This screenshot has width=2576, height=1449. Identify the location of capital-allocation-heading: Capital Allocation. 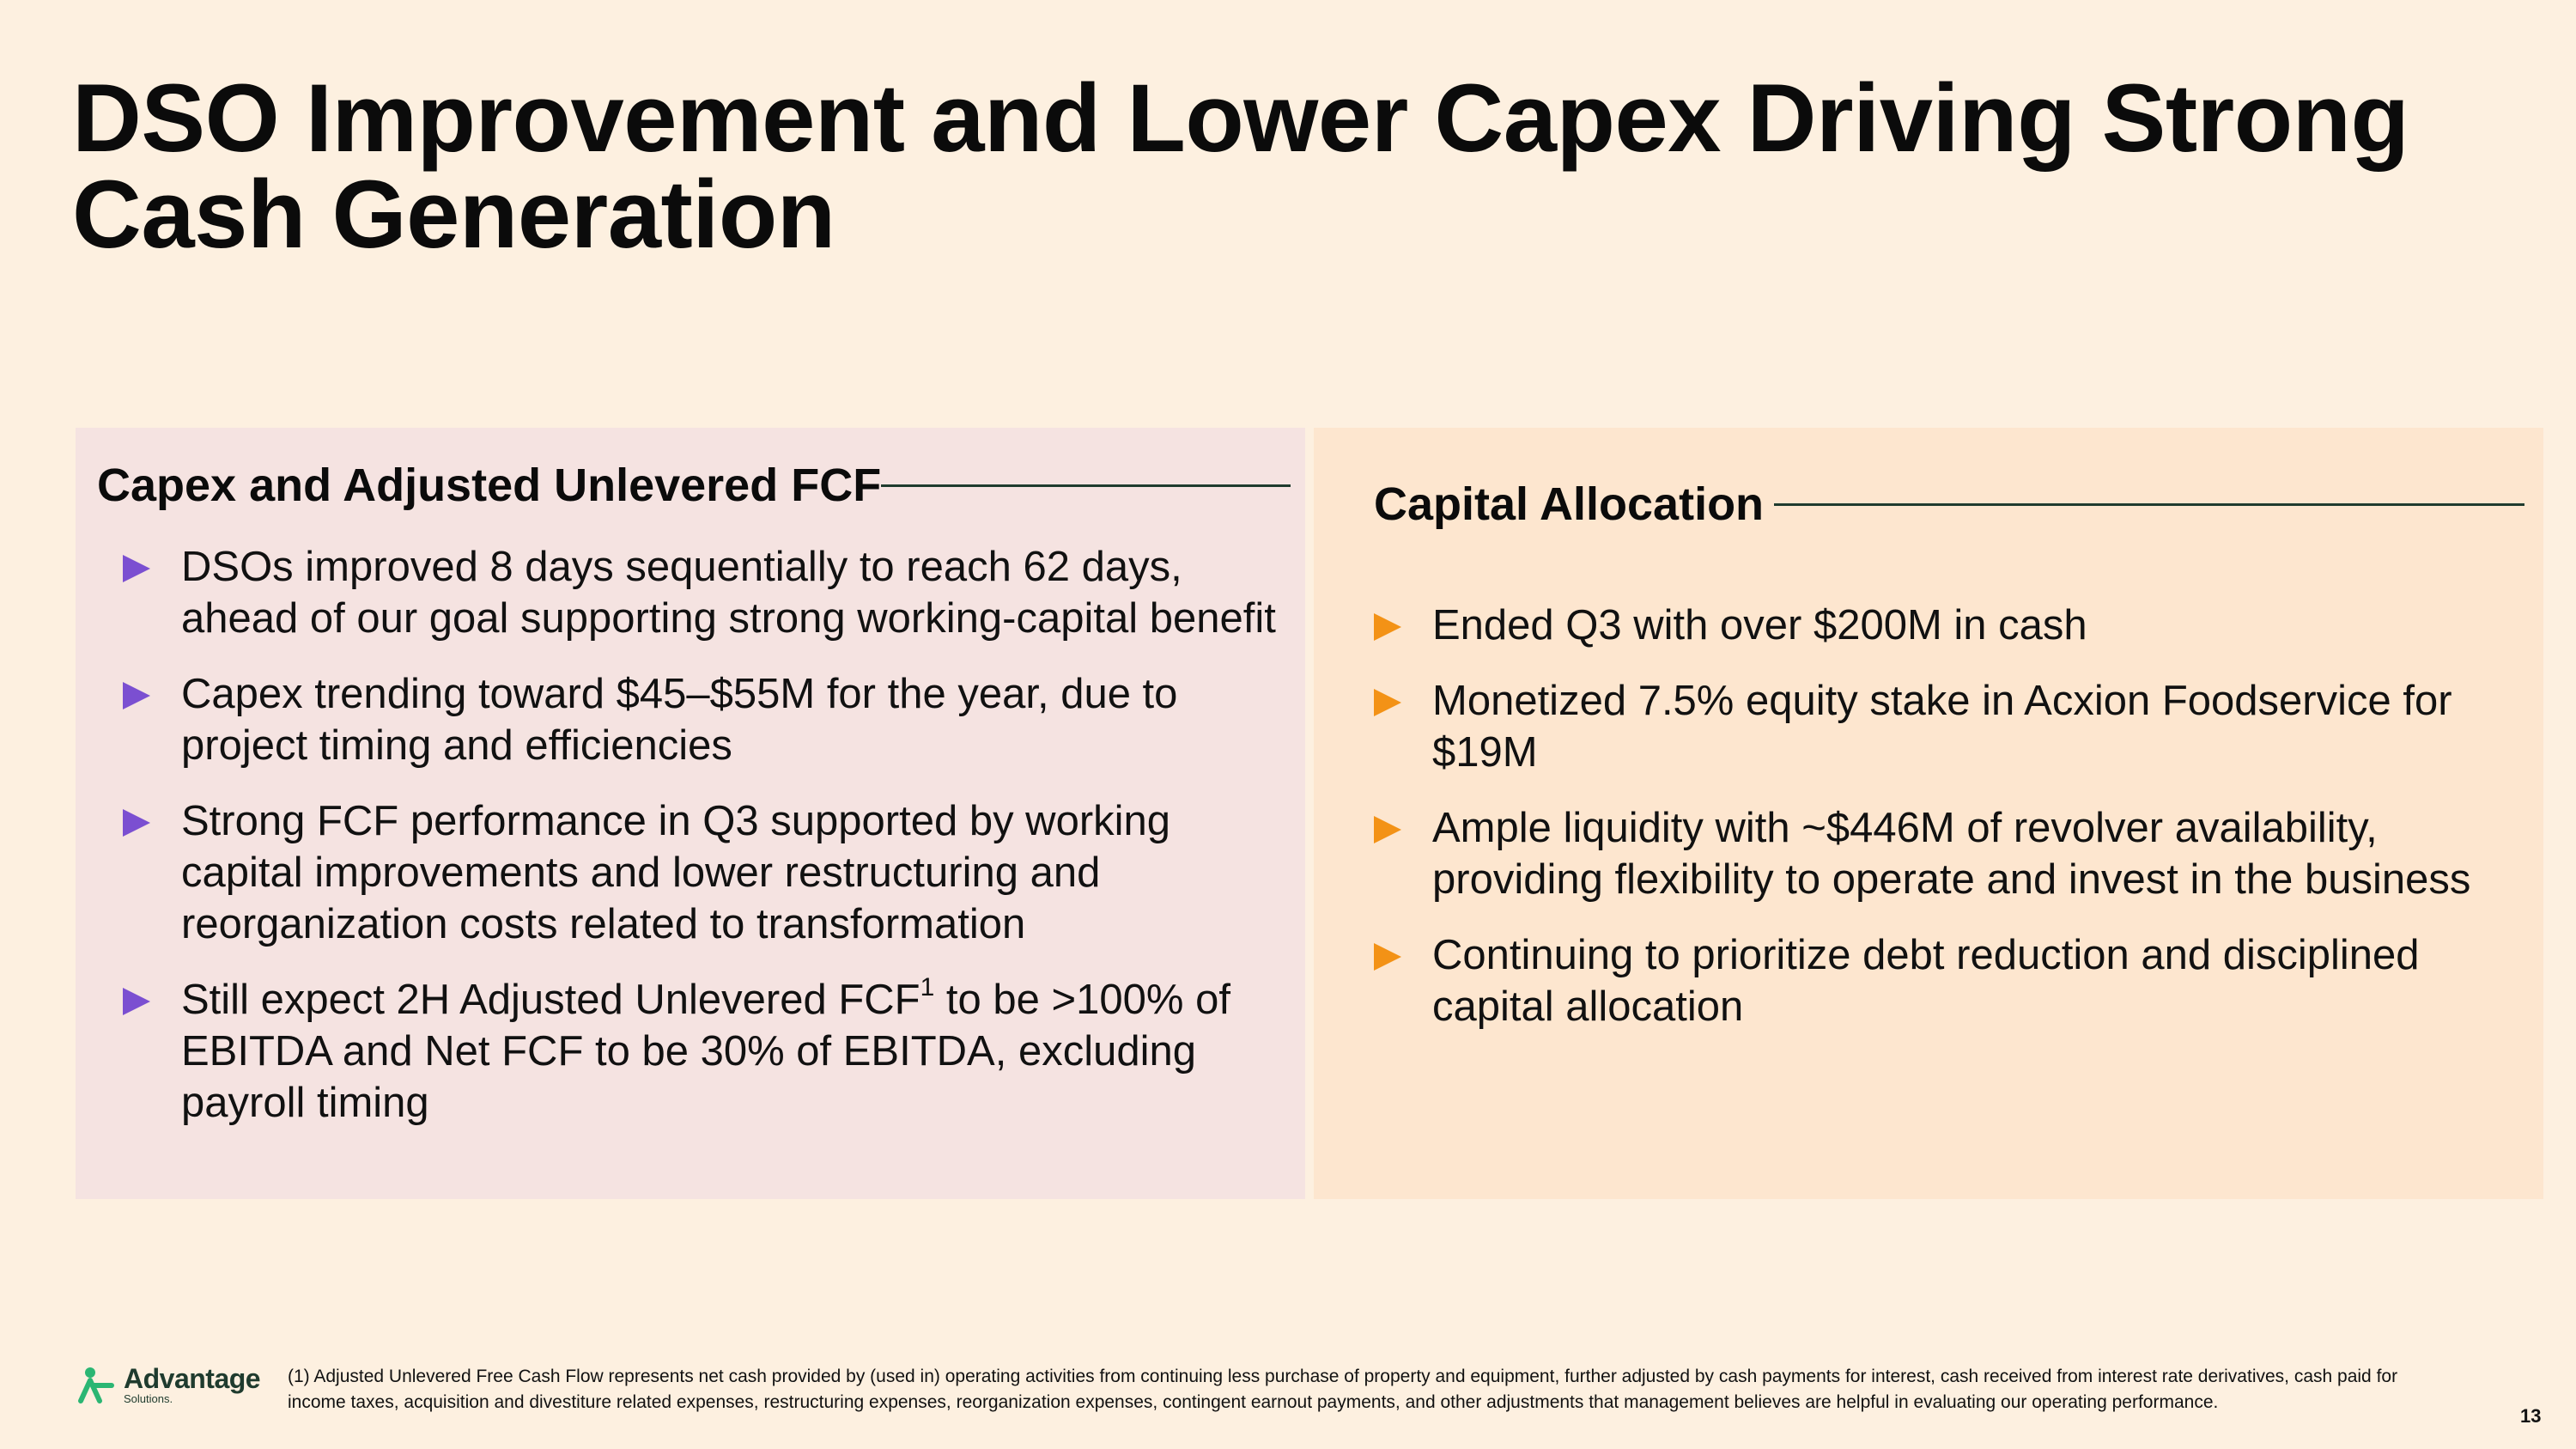
(1569, 504).